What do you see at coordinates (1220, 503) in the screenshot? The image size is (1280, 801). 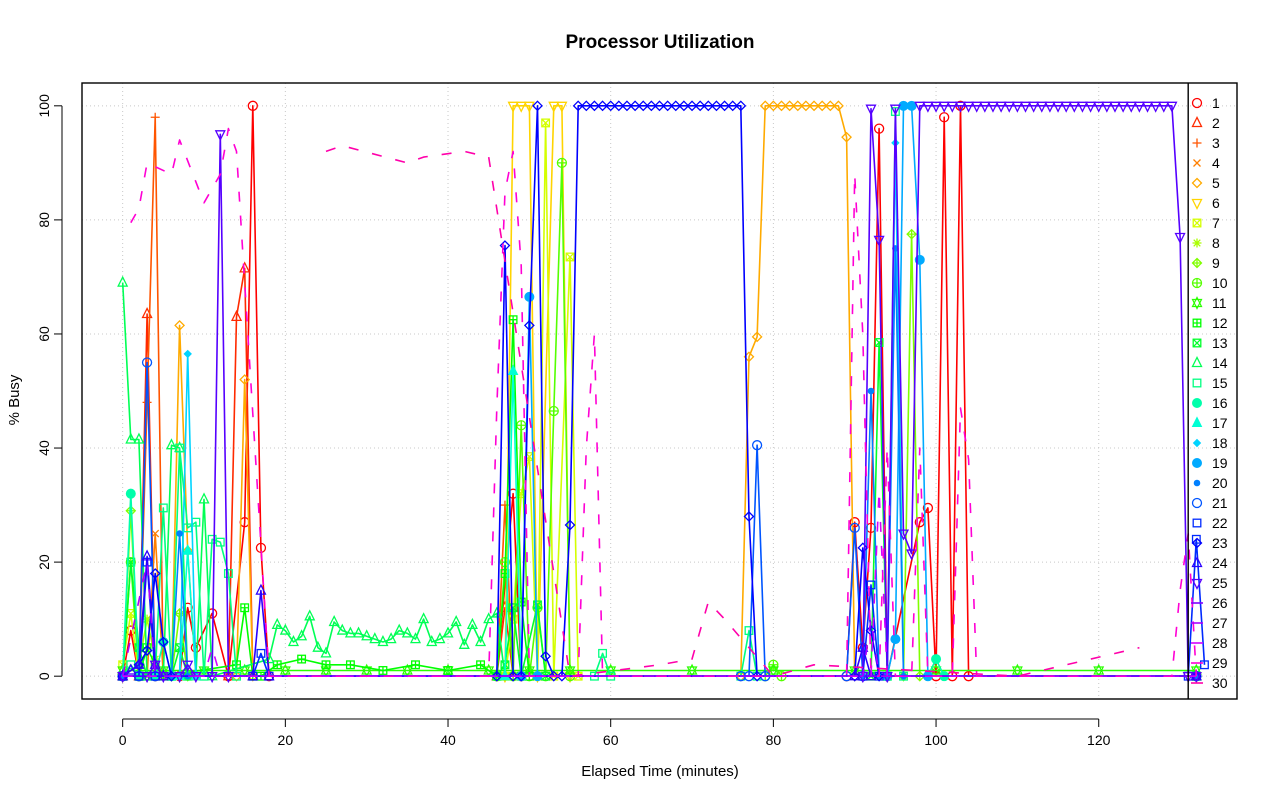 I see `legend-label-21: 21` at bounding box center [1220, 503].